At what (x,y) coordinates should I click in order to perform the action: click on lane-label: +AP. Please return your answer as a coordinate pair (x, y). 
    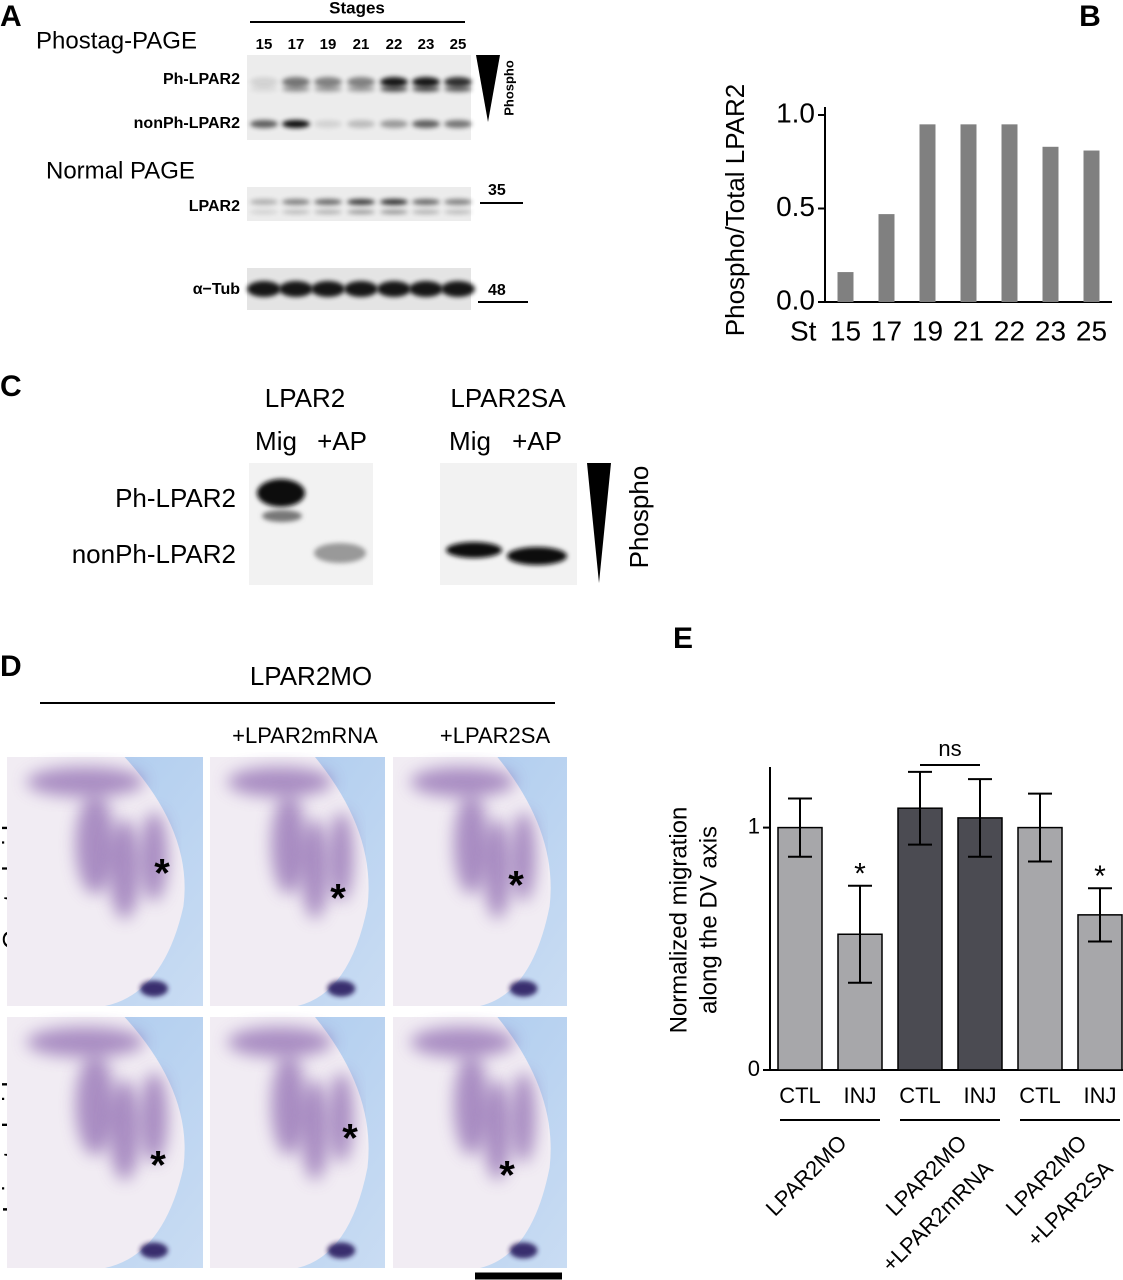
    Looking at the image, I should click on (342, 441).